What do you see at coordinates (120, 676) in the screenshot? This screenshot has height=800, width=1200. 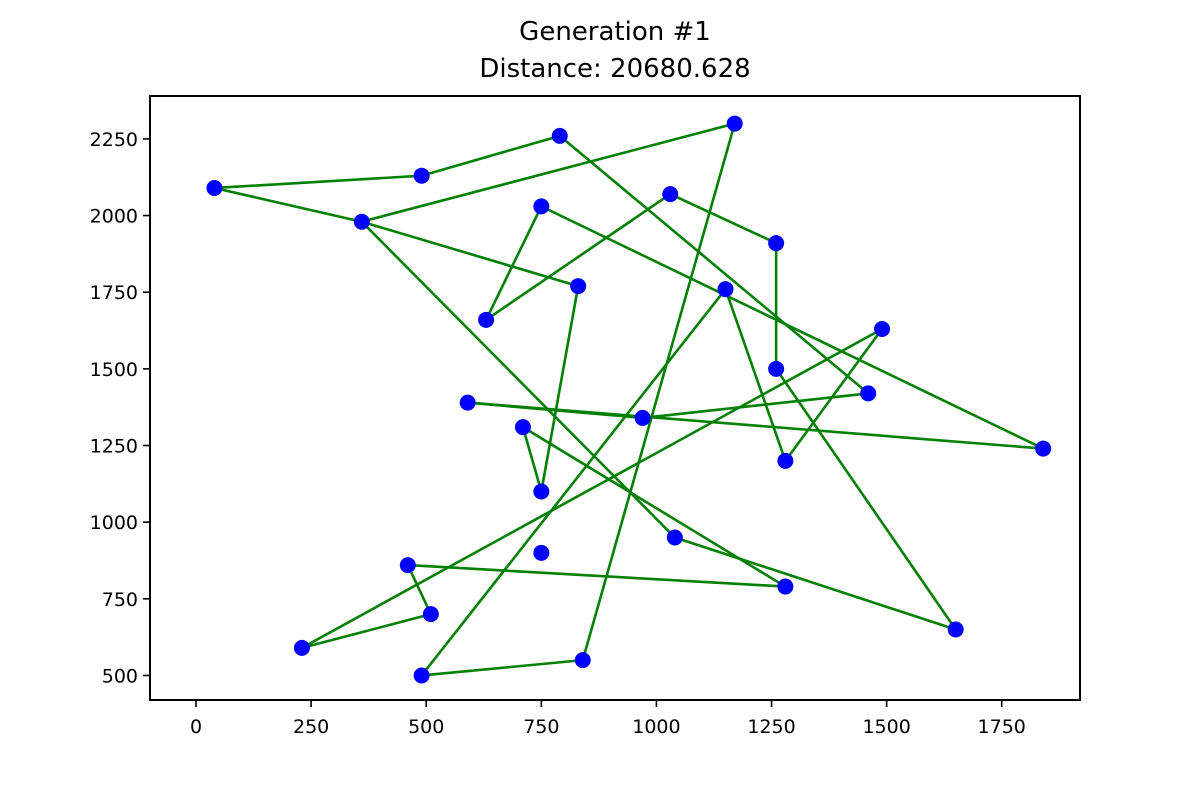 I see `y-tick-label: 500` at bounding box center [120, 676].